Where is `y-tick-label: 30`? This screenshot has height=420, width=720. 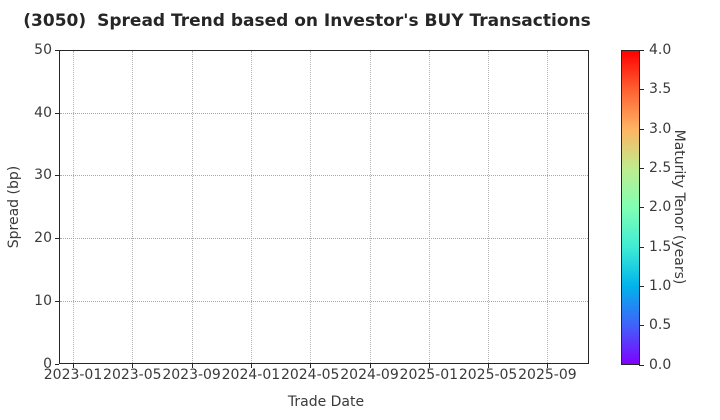
y-tick-label: 30 is located at coordinates (43, 175).